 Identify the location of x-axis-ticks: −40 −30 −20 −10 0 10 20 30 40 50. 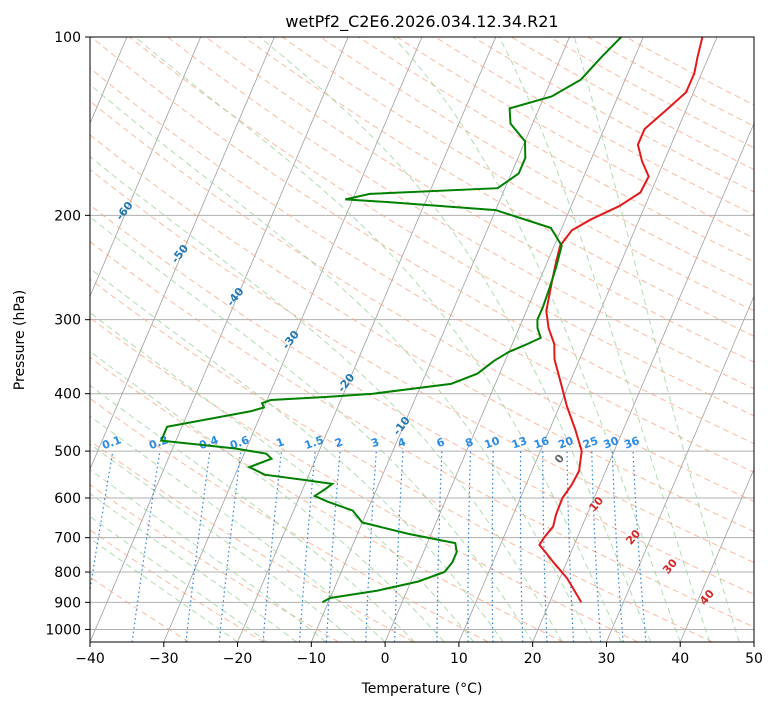
(419, 654).